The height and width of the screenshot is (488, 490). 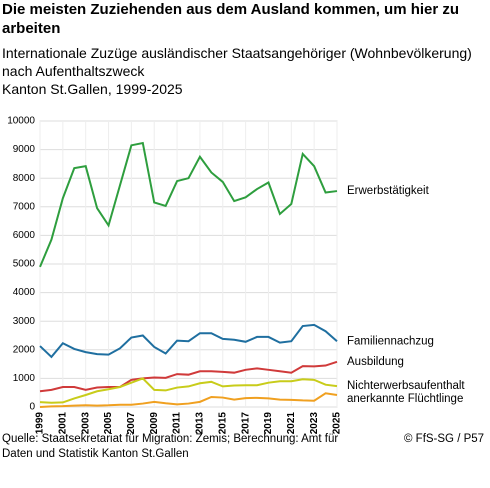 I want to click on legend-label: Nichterwerbsaufenthalt, so click(x=406, y=386).